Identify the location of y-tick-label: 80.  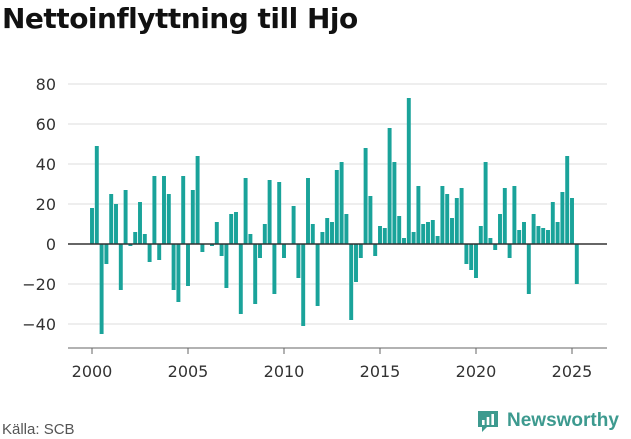
(46, 84).